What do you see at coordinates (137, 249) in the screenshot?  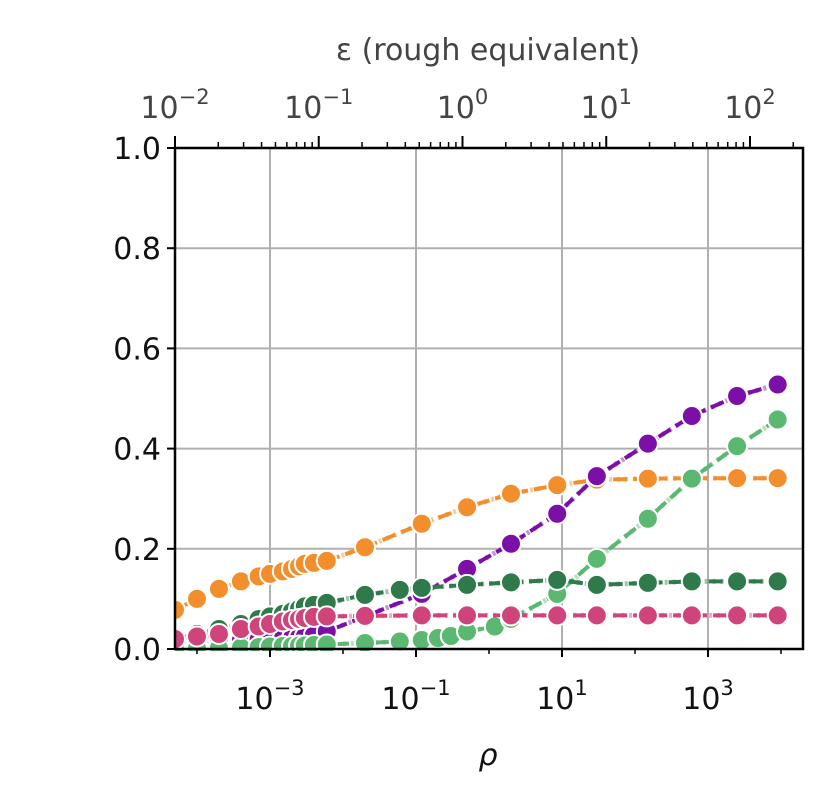 I see `y-tick-label-4: 0.8` at bounding box center [137, 249].